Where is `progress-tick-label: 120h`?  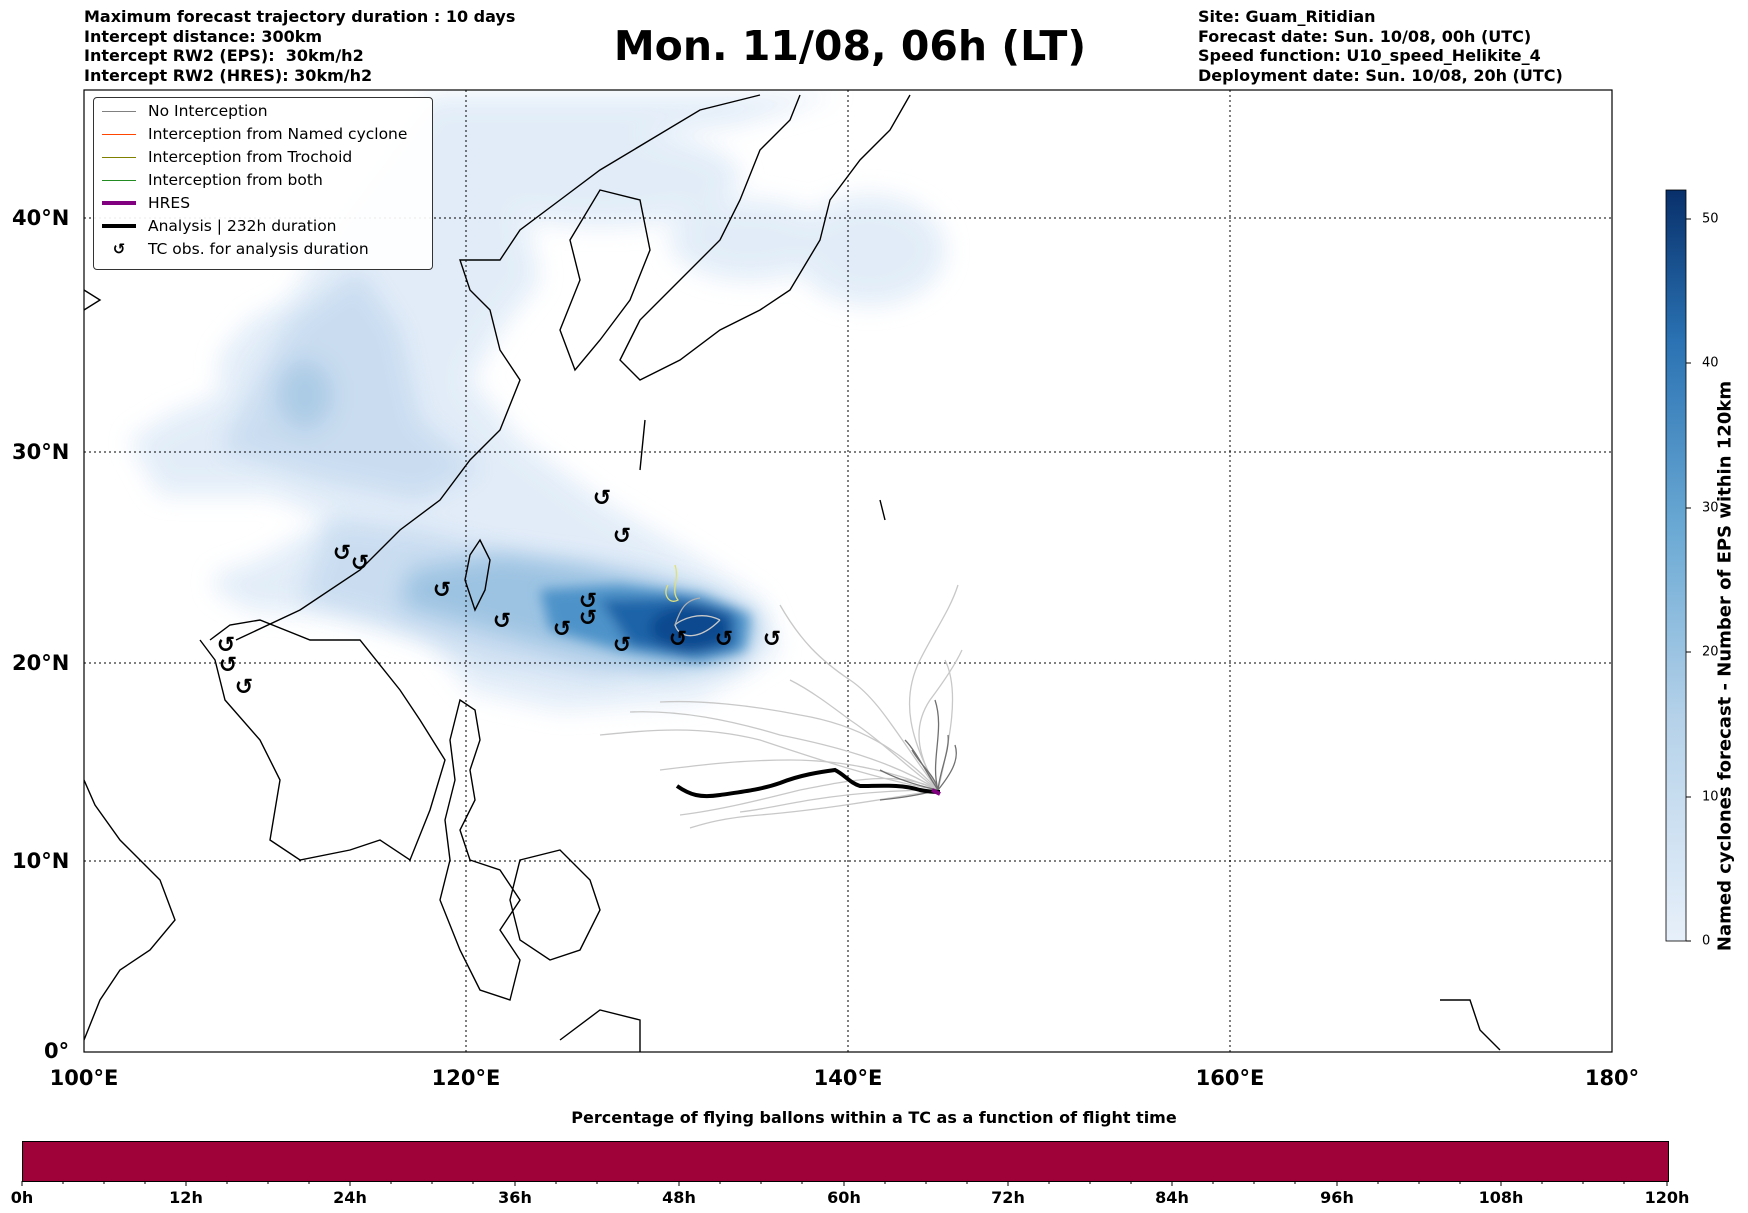 progress-tick-label: 120h is located at coordinates (1667, 1197).